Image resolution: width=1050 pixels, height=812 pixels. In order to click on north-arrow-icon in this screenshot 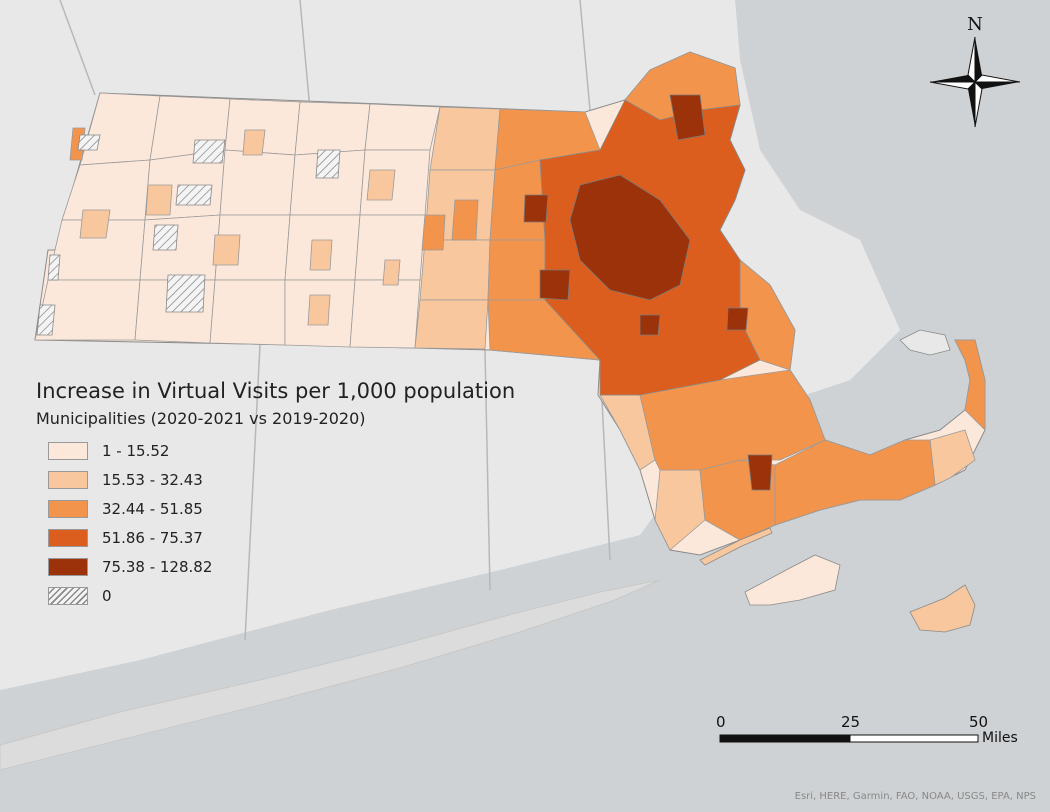, I will do `click(975, 82)`.